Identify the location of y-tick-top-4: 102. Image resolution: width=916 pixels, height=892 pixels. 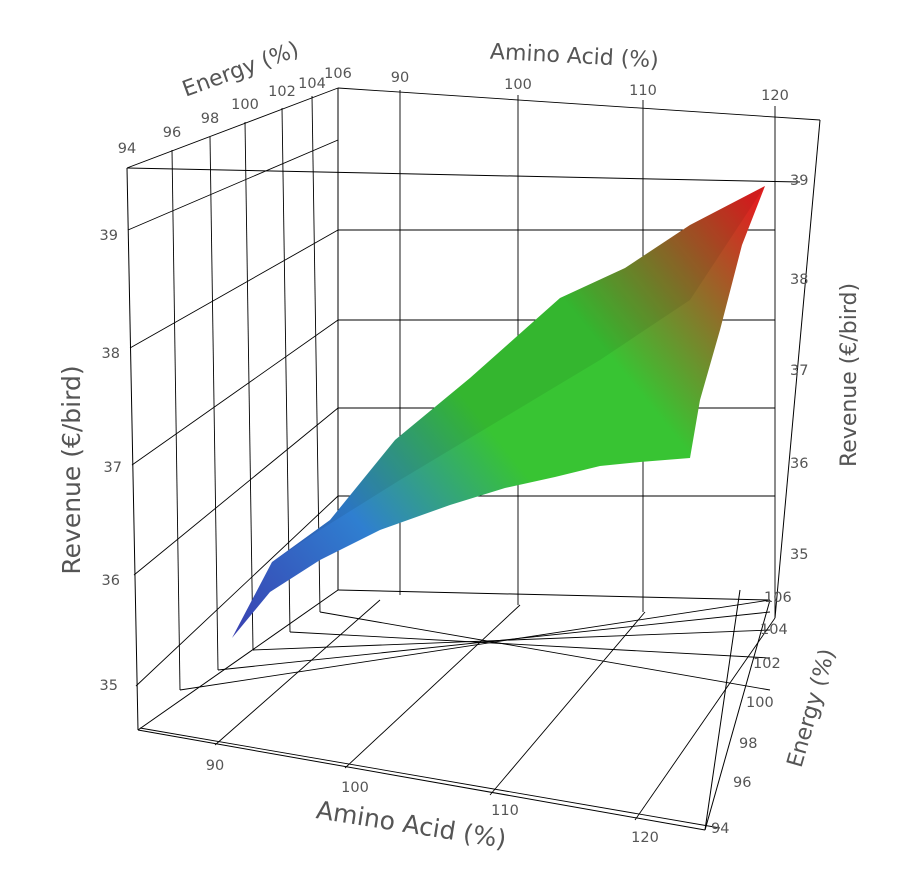
(282, 92).